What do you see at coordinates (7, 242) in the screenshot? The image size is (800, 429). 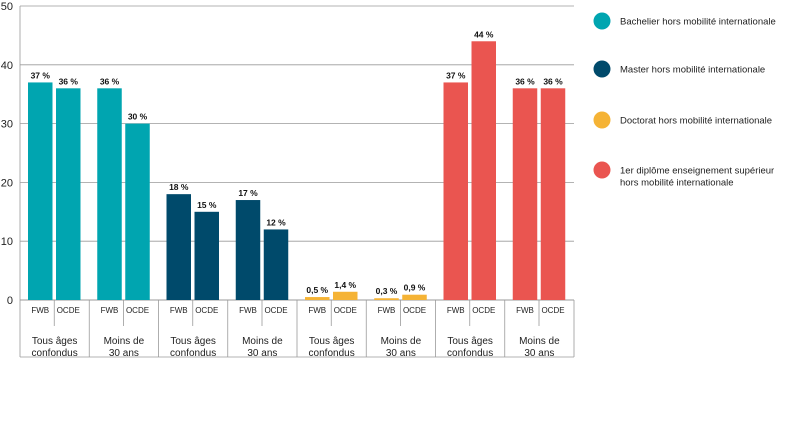 I see `y-tick-label: 10` at bounding box center [7, 242].